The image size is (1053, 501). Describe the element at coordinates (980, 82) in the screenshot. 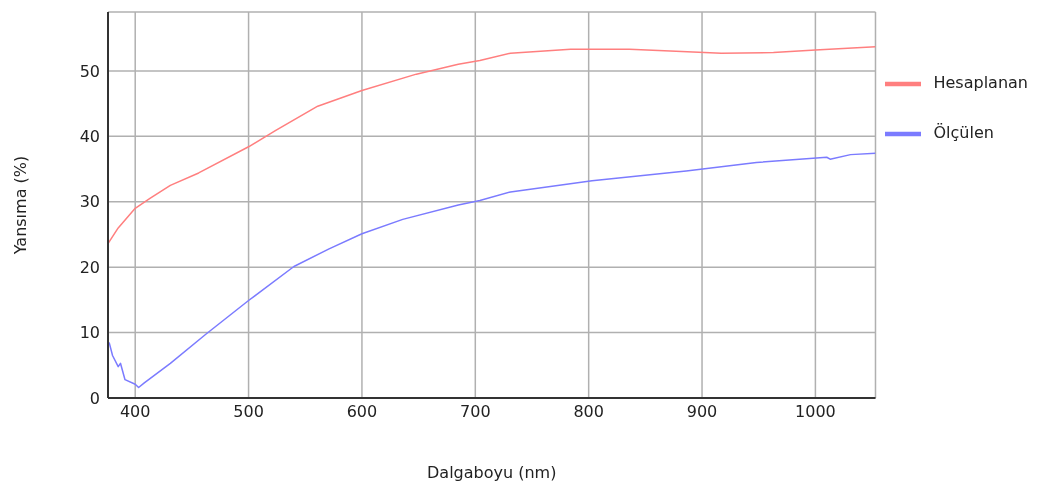

I see `legend-label: Hesaplanan` at that location.